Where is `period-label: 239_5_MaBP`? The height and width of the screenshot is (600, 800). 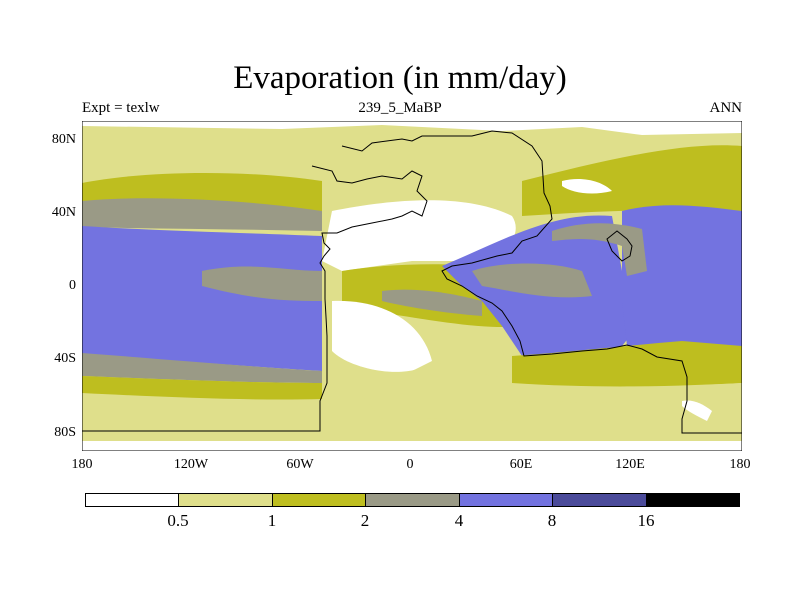 period-label: 239_5_MaBP is located at coordinates (400, 108).